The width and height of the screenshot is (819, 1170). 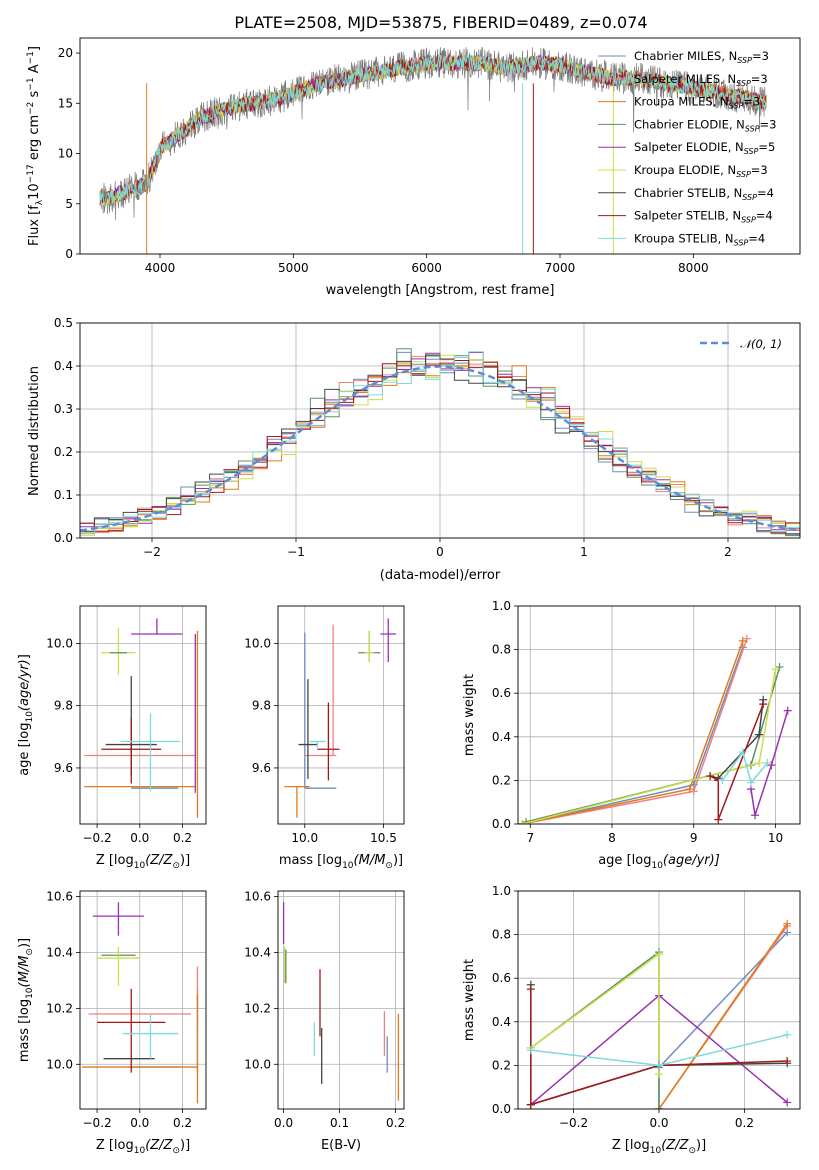 I want to click on x-tick-label: 2, so click(x=728, y=552).